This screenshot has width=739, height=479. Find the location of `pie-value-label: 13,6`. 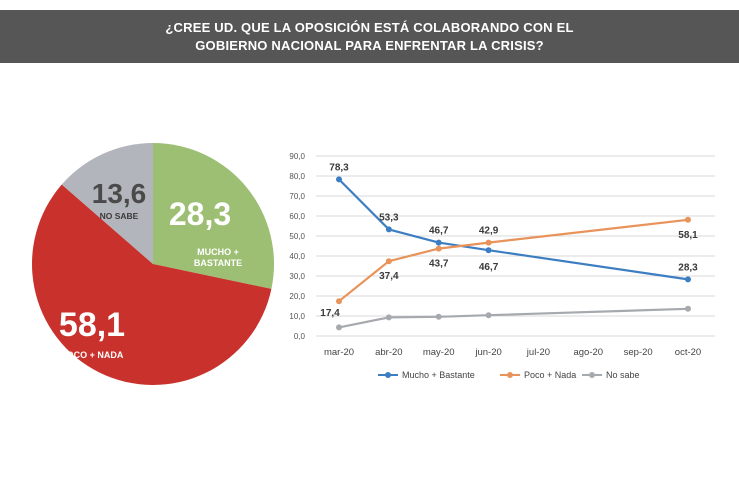

pie-value-label: 13,6 is located at coordinates (119, 193).